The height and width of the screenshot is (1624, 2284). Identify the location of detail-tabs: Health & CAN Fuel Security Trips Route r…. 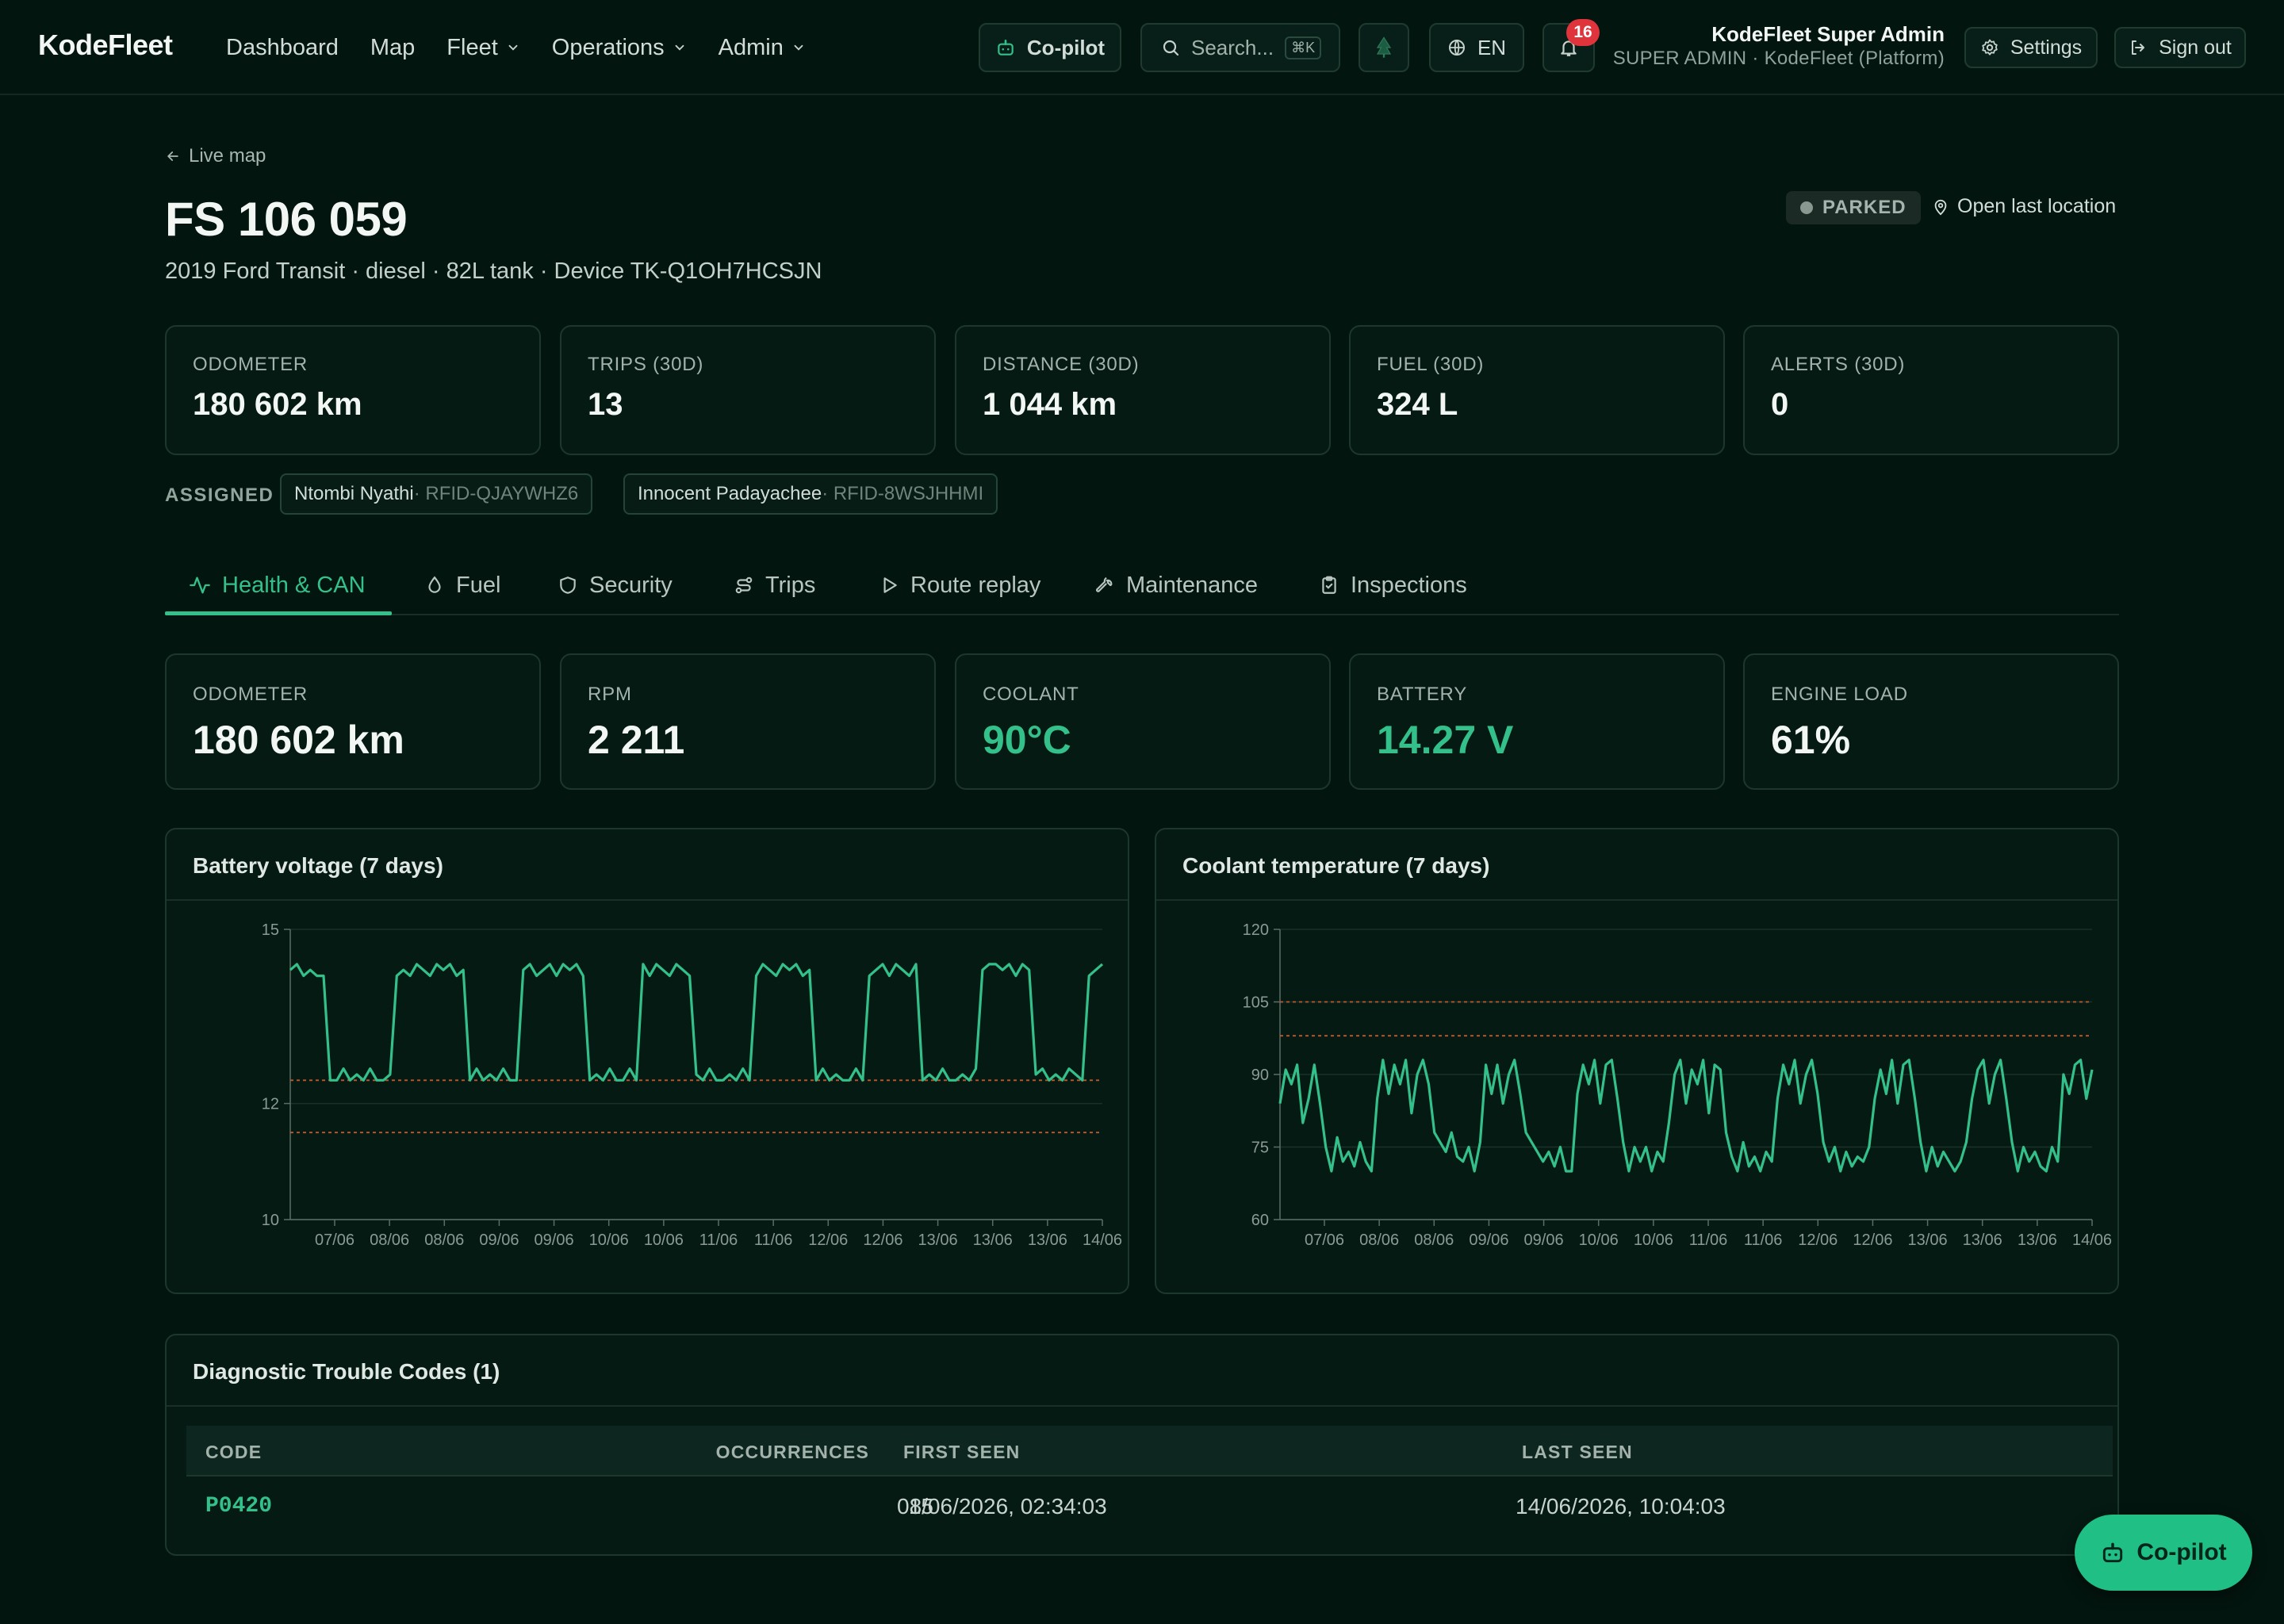
(1142, 585).